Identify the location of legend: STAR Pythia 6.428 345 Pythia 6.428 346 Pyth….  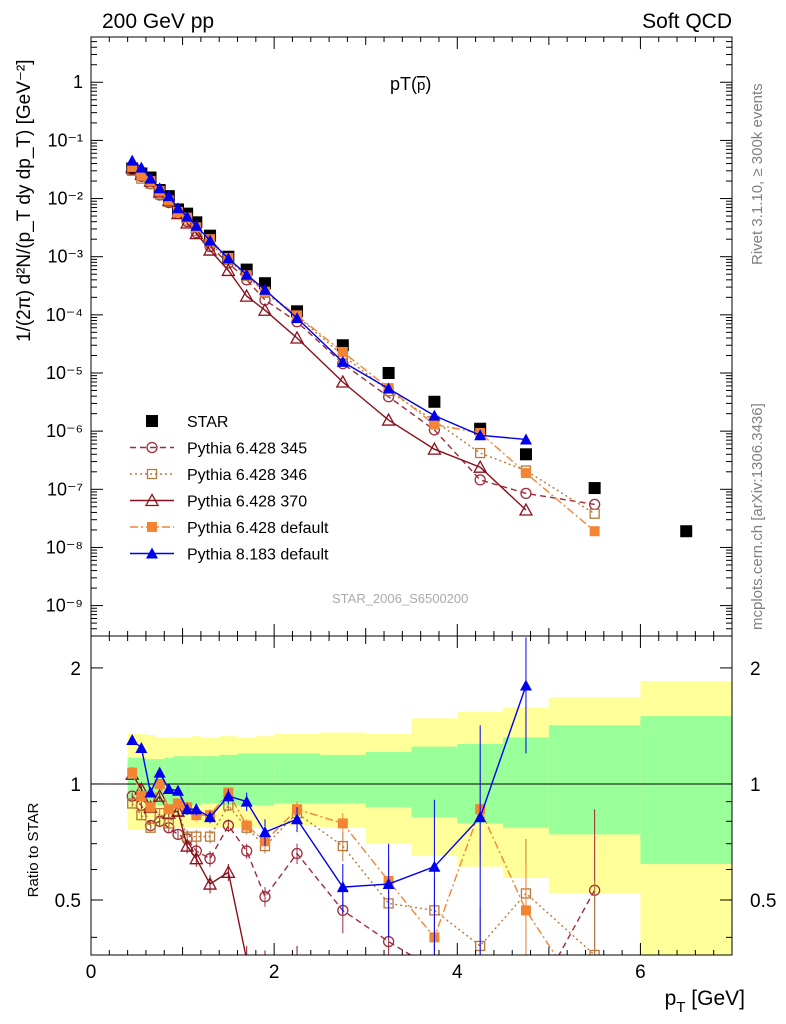
(229, 489).